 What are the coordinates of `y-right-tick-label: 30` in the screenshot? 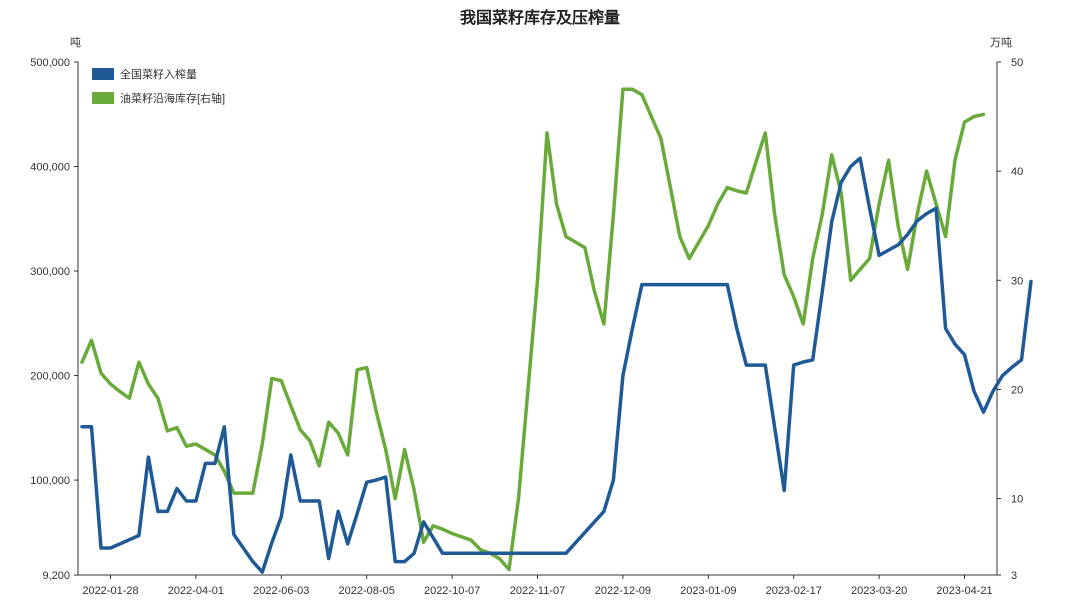 It's located at (1017, 281).